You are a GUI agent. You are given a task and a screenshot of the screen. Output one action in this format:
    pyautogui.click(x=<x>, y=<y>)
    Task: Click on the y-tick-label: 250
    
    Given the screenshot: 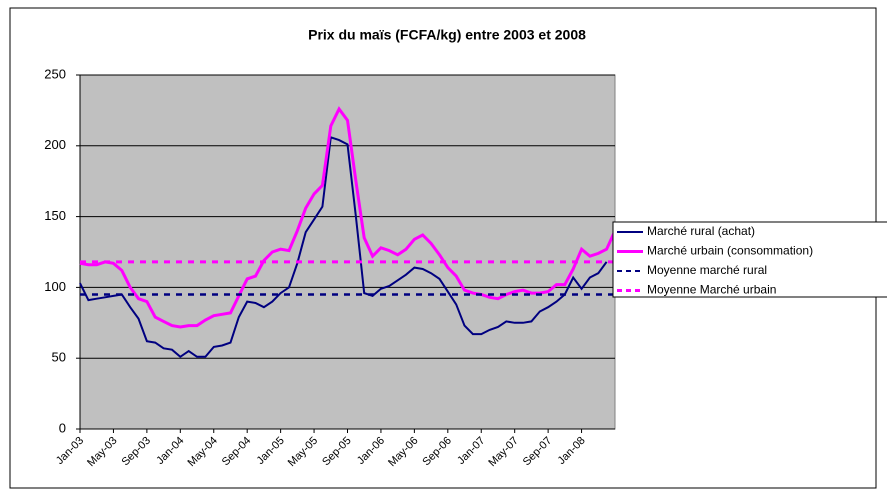 What is the action you would take?
    pyautogui.click(x=55, y=73)
    